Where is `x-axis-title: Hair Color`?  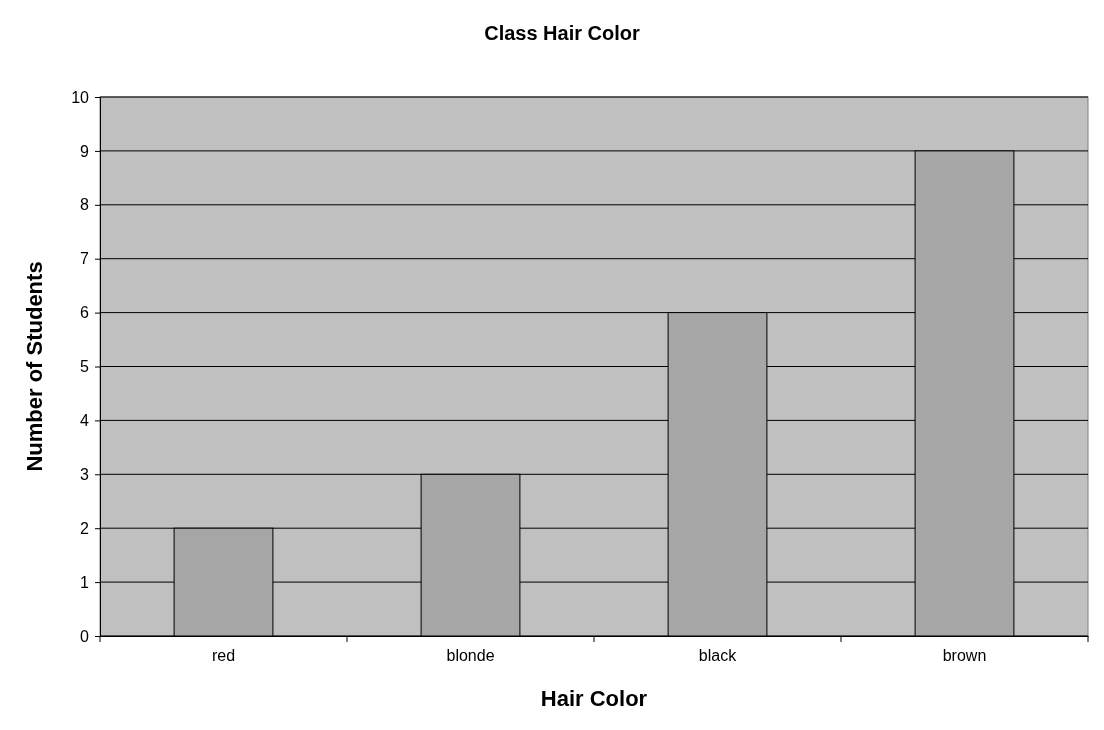
x-axis-title: Hair Color is located at coordinates (594, 698).